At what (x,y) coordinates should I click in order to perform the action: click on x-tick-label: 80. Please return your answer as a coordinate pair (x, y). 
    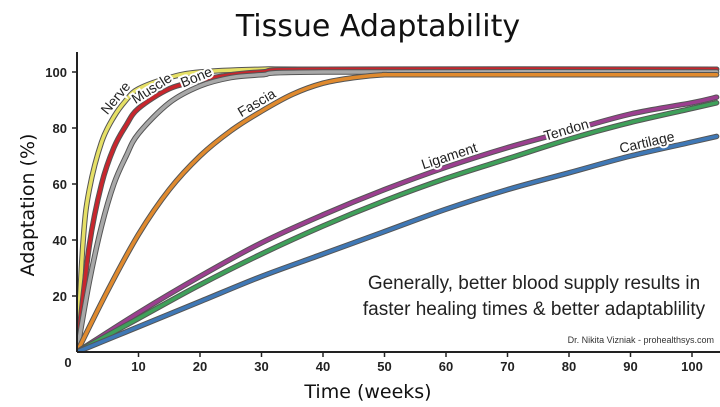
    Looking at the image, I should click on (569, 366).